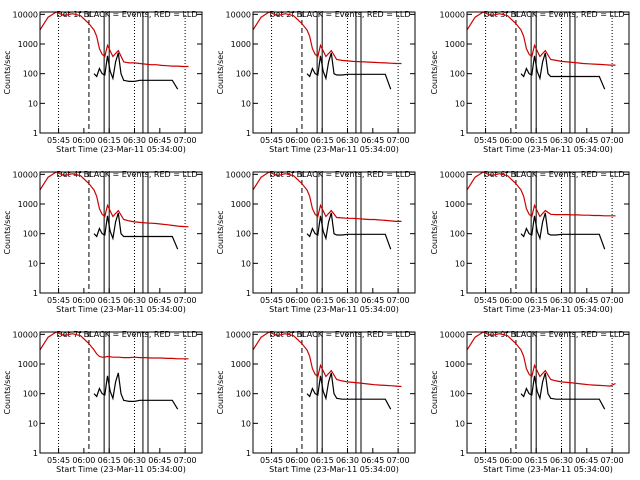  What do you see at coordinates (126, 334) in the screenshot?
I see `chart-title: Det 7f BLACK = Events, RED = LLD` at bounding box center [126, 334].